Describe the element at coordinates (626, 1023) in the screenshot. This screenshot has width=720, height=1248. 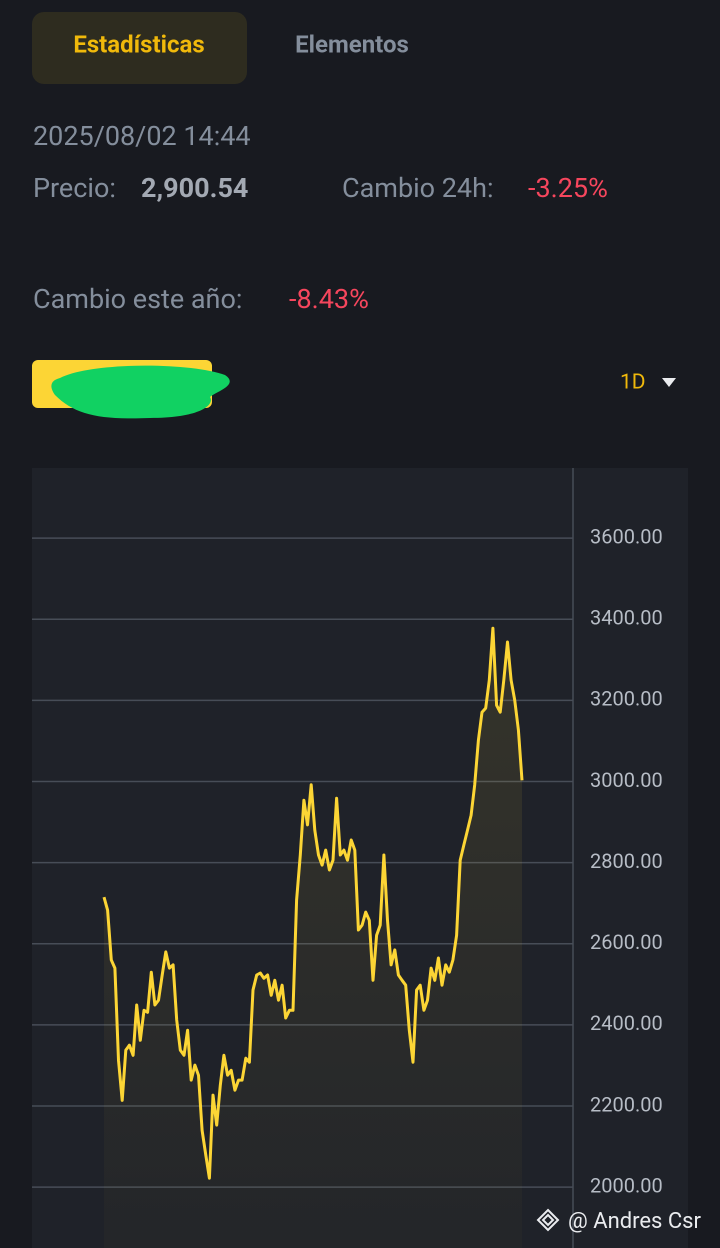
I see `y-tick-label: 2400.00` at that location.